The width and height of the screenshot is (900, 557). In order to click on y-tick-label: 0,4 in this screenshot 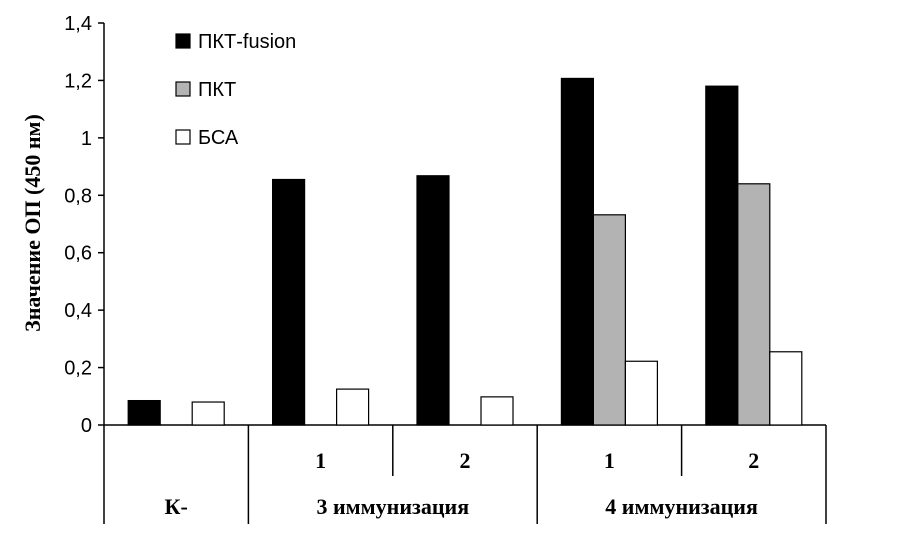, I will do `click(78, 311)`.